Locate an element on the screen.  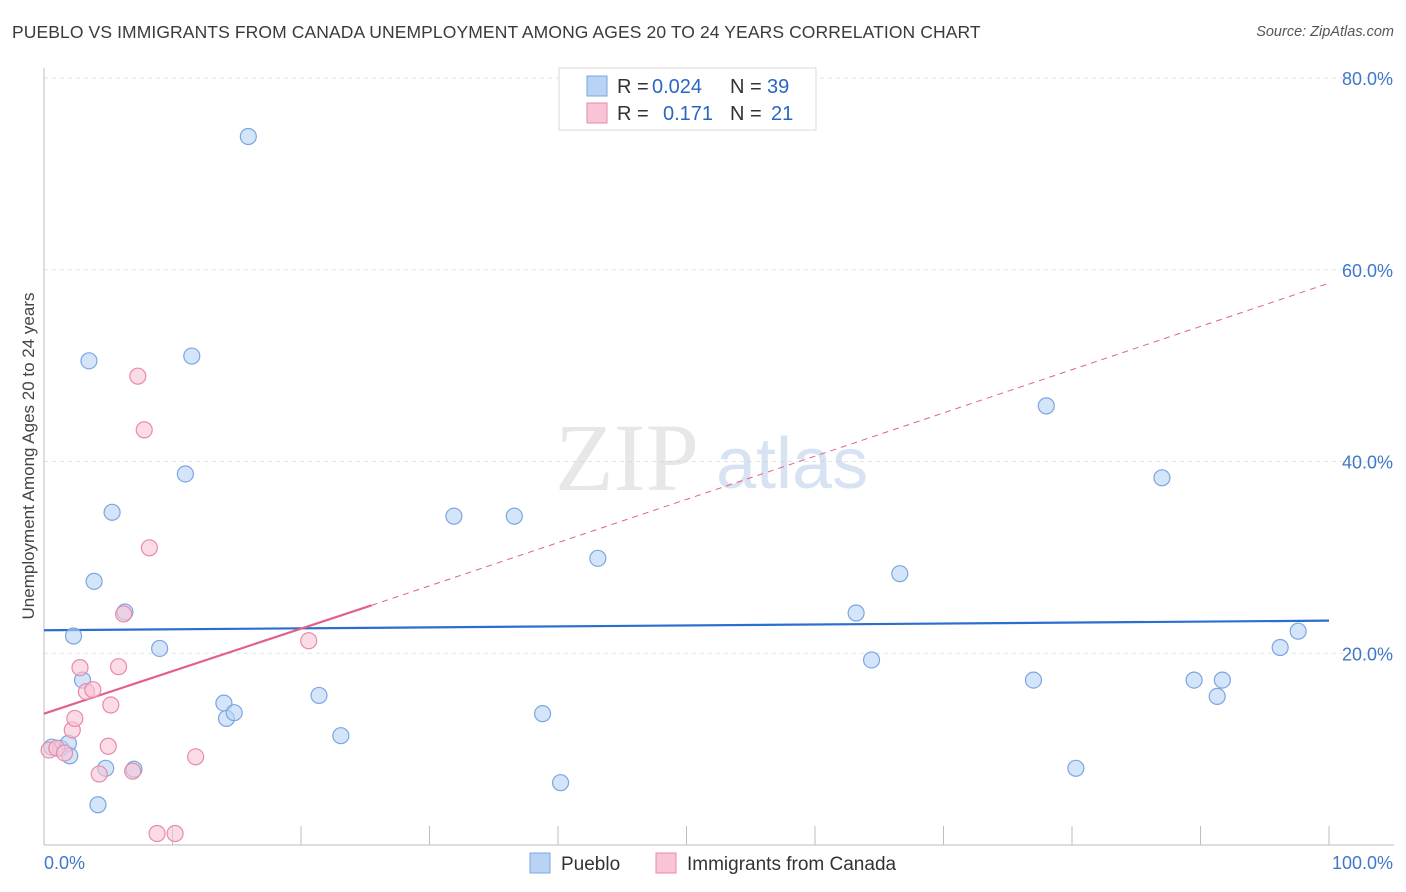
x-tick-label-max: 100.0% is located at coordinates (1362, 863).